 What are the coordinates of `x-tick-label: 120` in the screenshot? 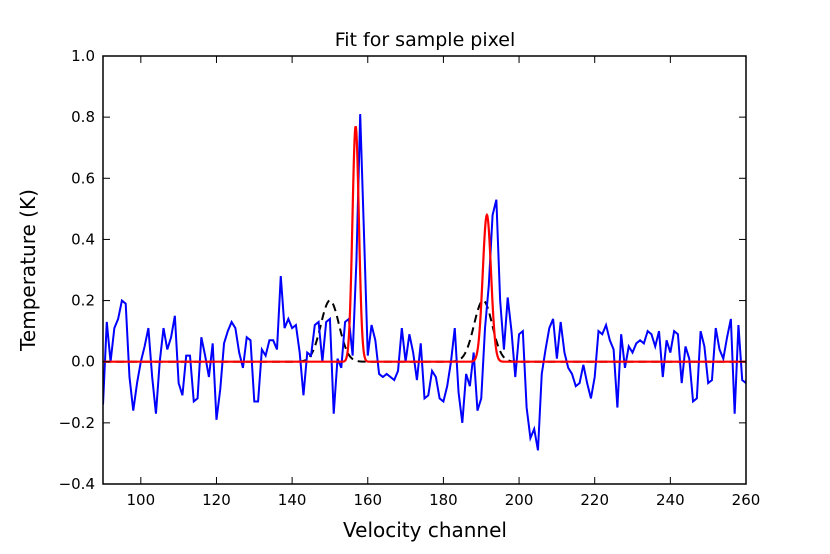 It's located at (216, 500).